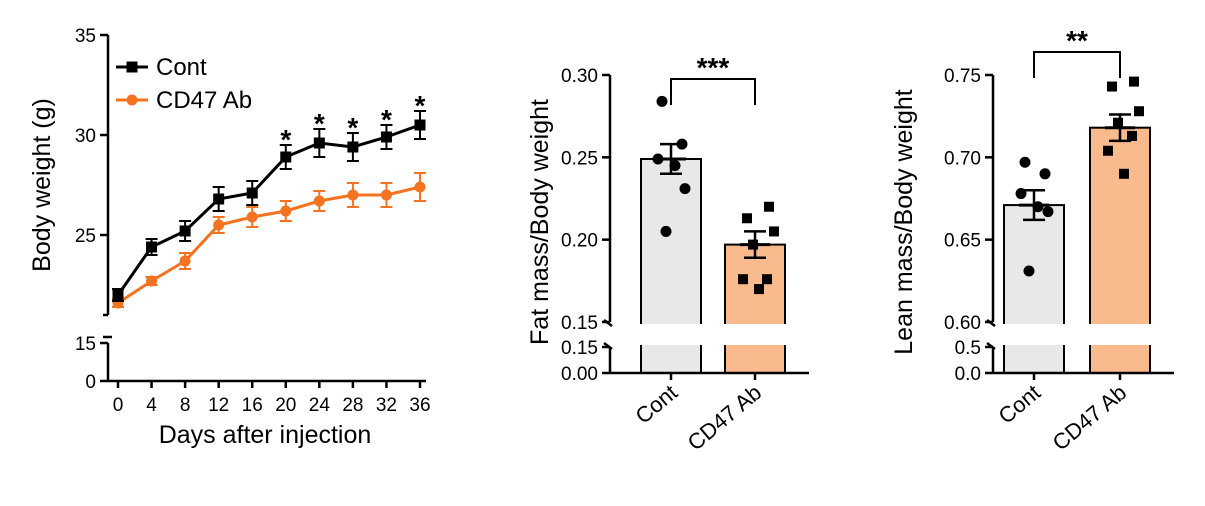  Describe the element at coordinates (42, 185) in the screenshot. I see `weight-y-axis-label: Body weight (g)` at that location.